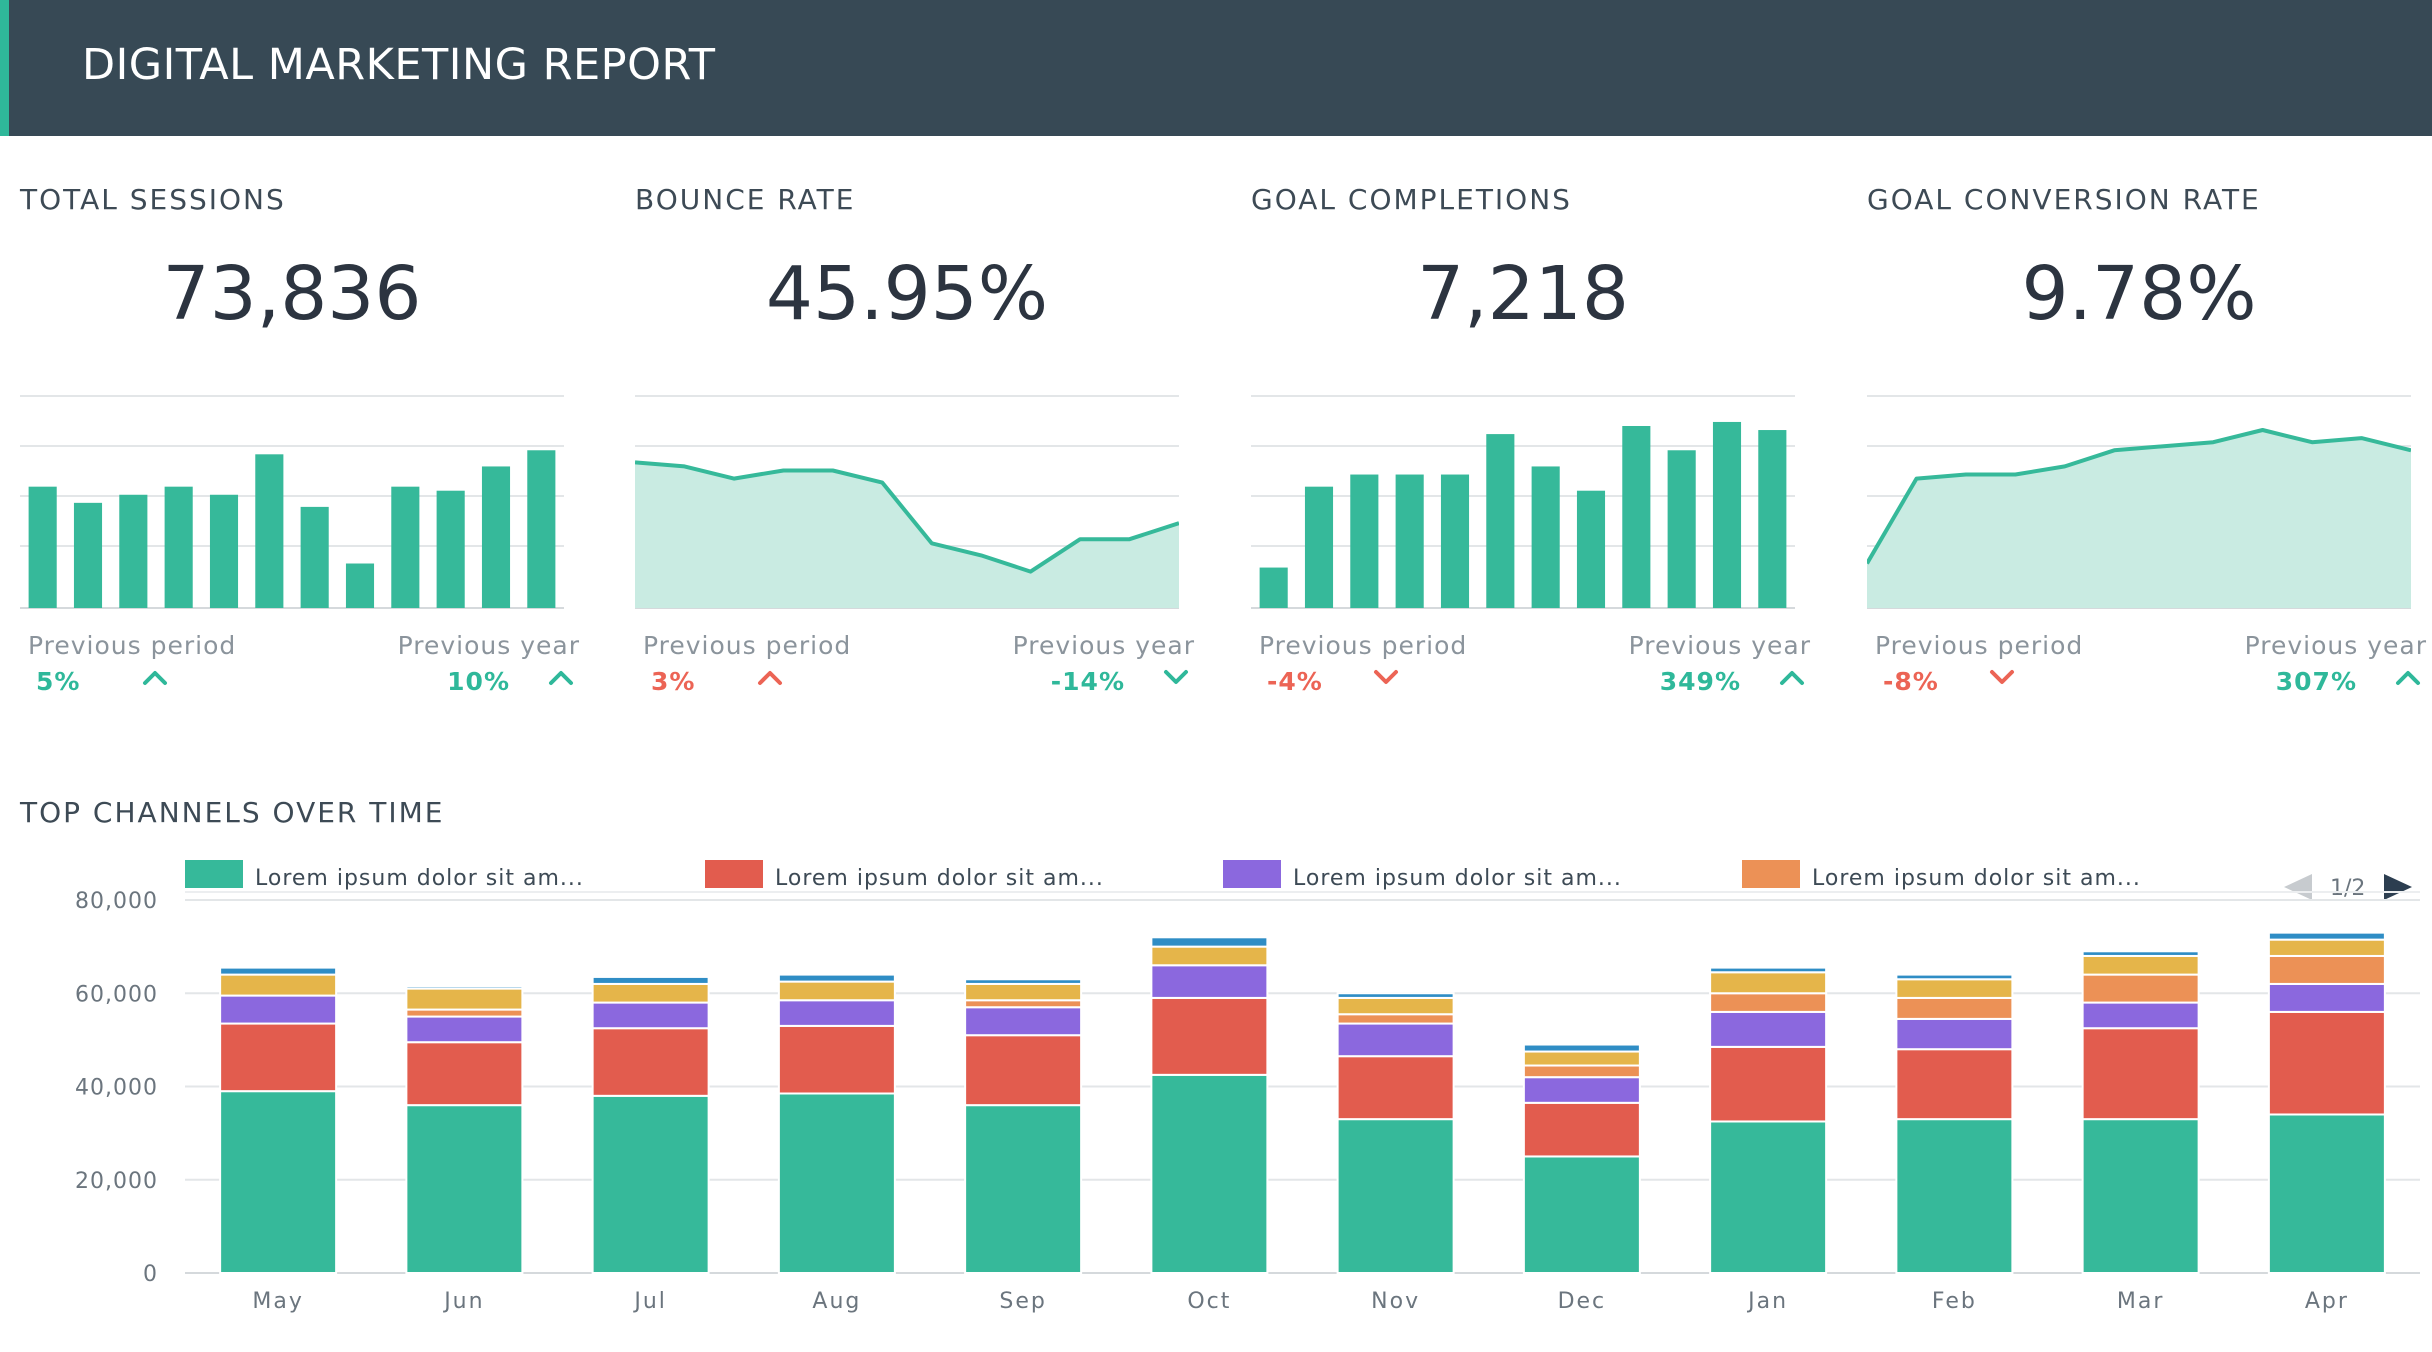 The width and height of the screenshot is (2432, 1352). I want to click on previous-period-value: 3%, so click(673, 681).